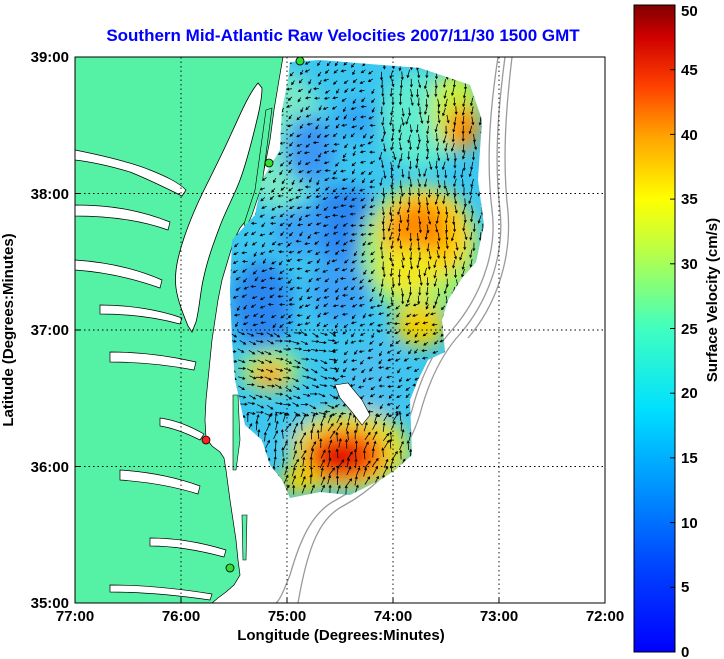 This screenshot has width=724, height=659. What do you see at coordinates (287, 616) in the screenshot?
I see `x-tick-label: 75:00` at bounding box center [287, 616].